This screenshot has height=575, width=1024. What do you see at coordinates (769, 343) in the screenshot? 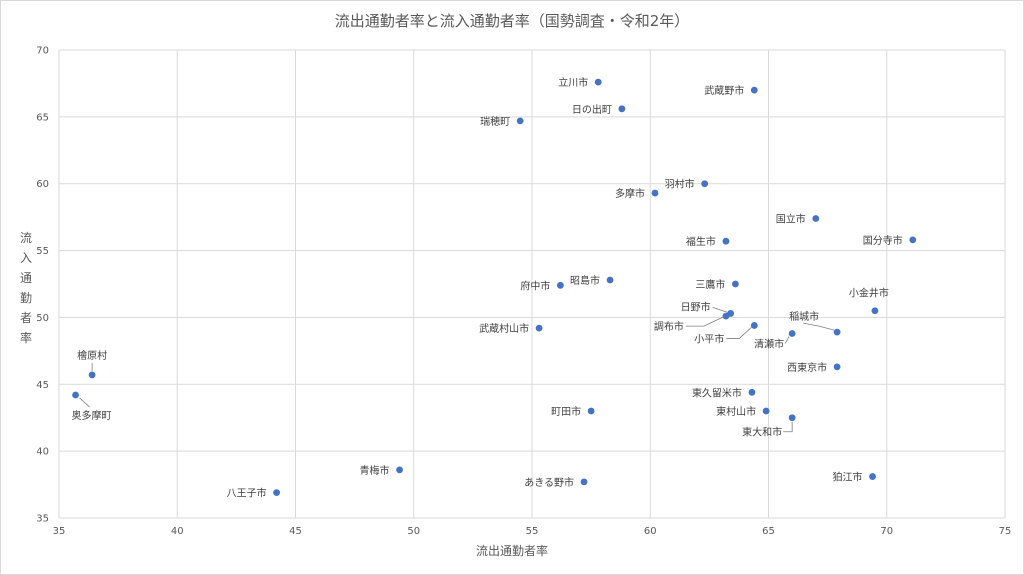
I see `point-label: 清瀬市` at bounding box center [769, 343].